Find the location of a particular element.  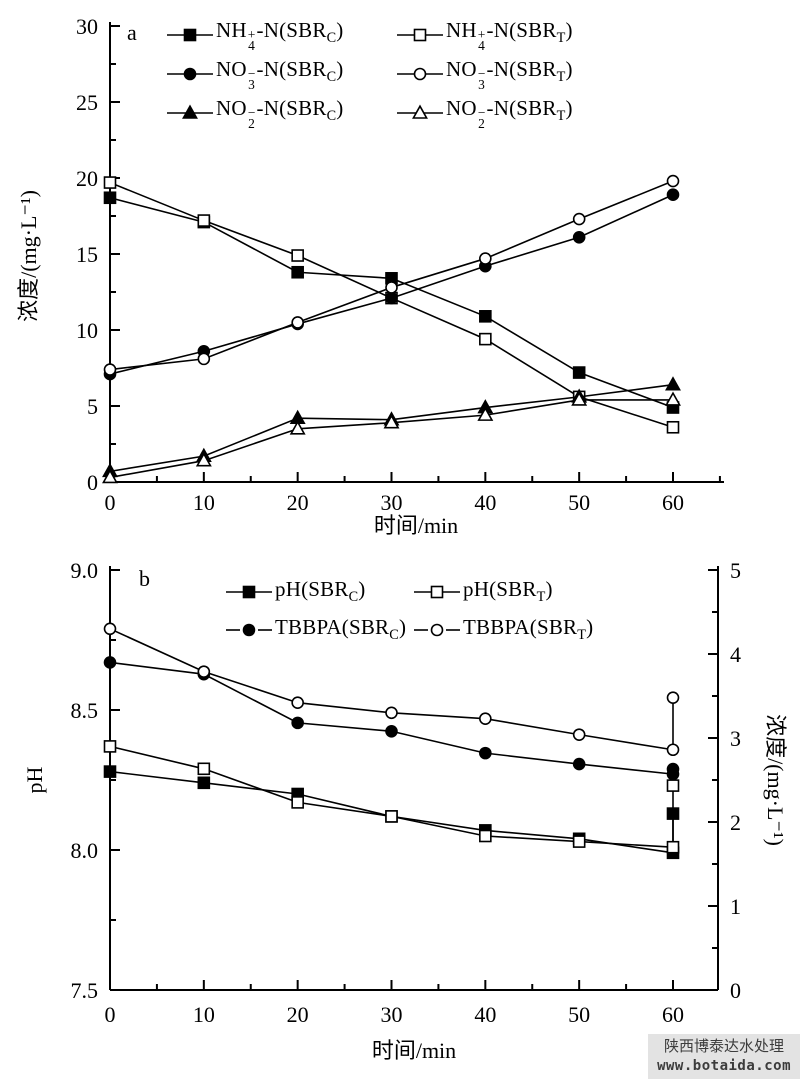

tbbpa-sbrc-jump-circle-marker is located at coordinates (673, 769).